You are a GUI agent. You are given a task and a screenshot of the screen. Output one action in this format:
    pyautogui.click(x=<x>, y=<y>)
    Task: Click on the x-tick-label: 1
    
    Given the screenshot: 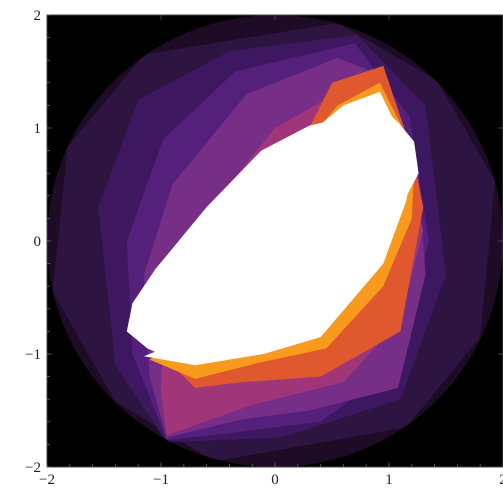 What is the action you would take?
    pyautogui.click(x=389, y=480)
    